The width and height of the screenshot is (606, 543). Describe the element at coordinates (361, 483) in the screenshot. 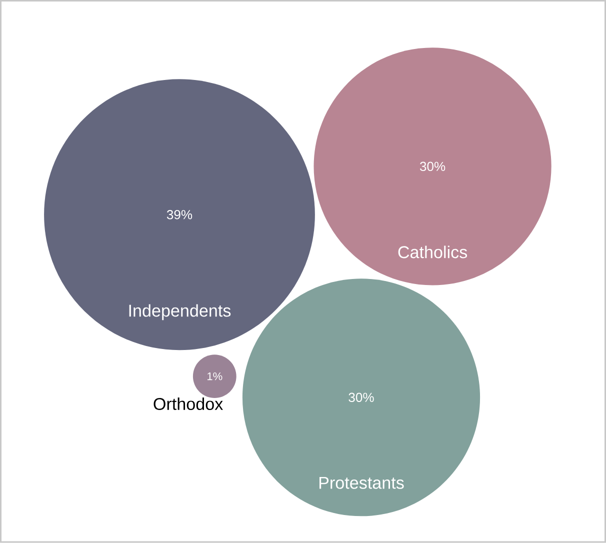

I see `category-label: Protestants` at that location.